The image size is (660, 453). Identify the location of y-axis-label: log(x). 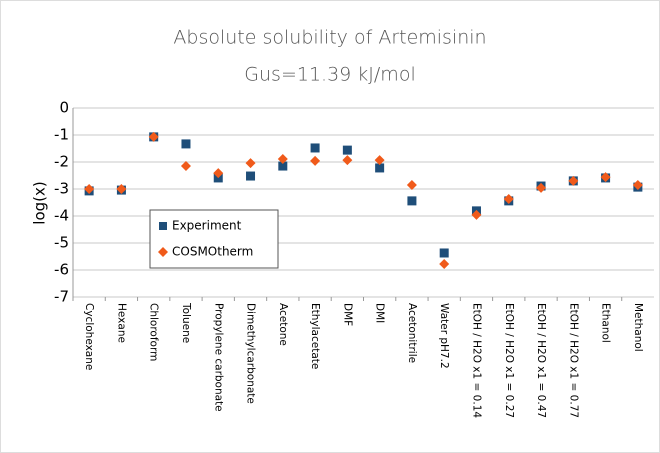
(40, 202).